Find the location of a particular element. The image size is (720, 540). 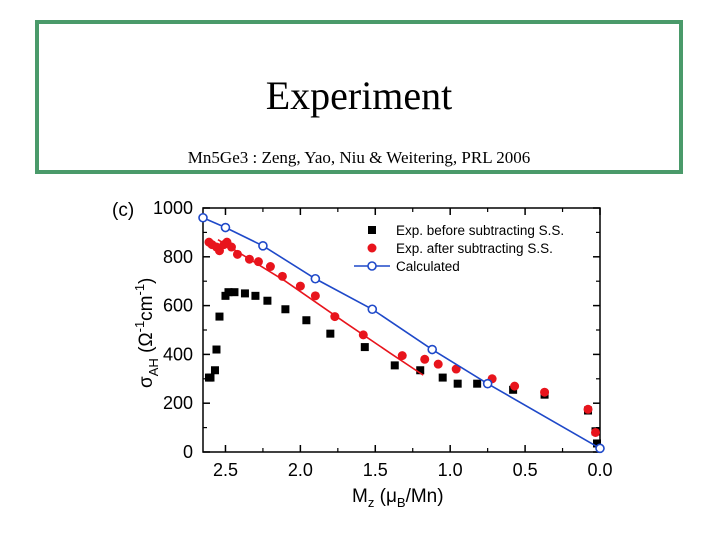

x-axis-label: Mz (μB/Mn) is located at coordinates (398, 498).